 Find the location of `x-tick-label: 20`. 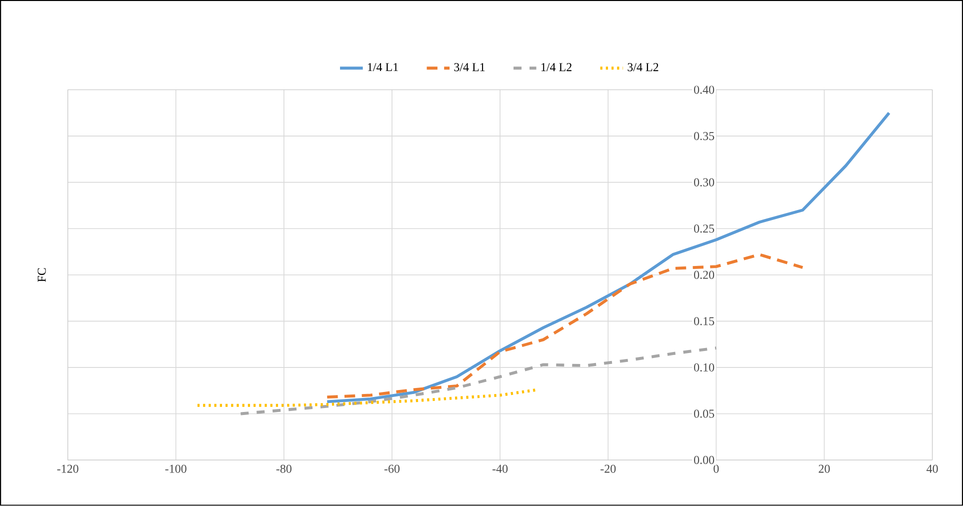

x-tick-label: 20 is located at coordinates (824, 468).